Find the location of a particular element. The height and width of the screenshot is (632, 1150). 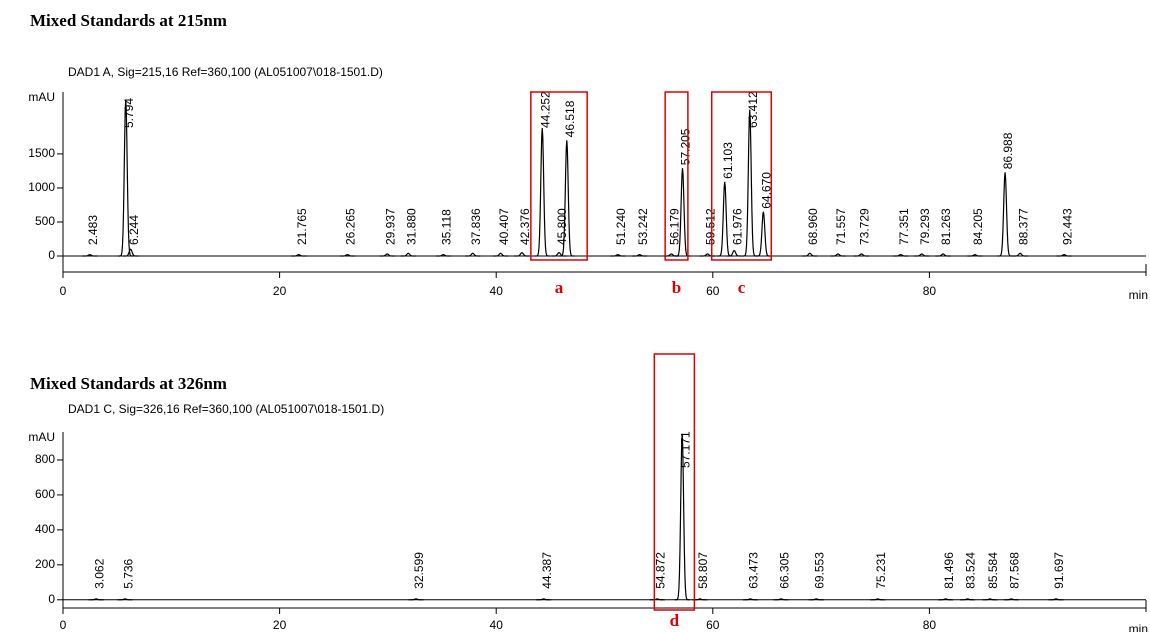

peak-label: 2.483 is located at coordinates (93, 230).